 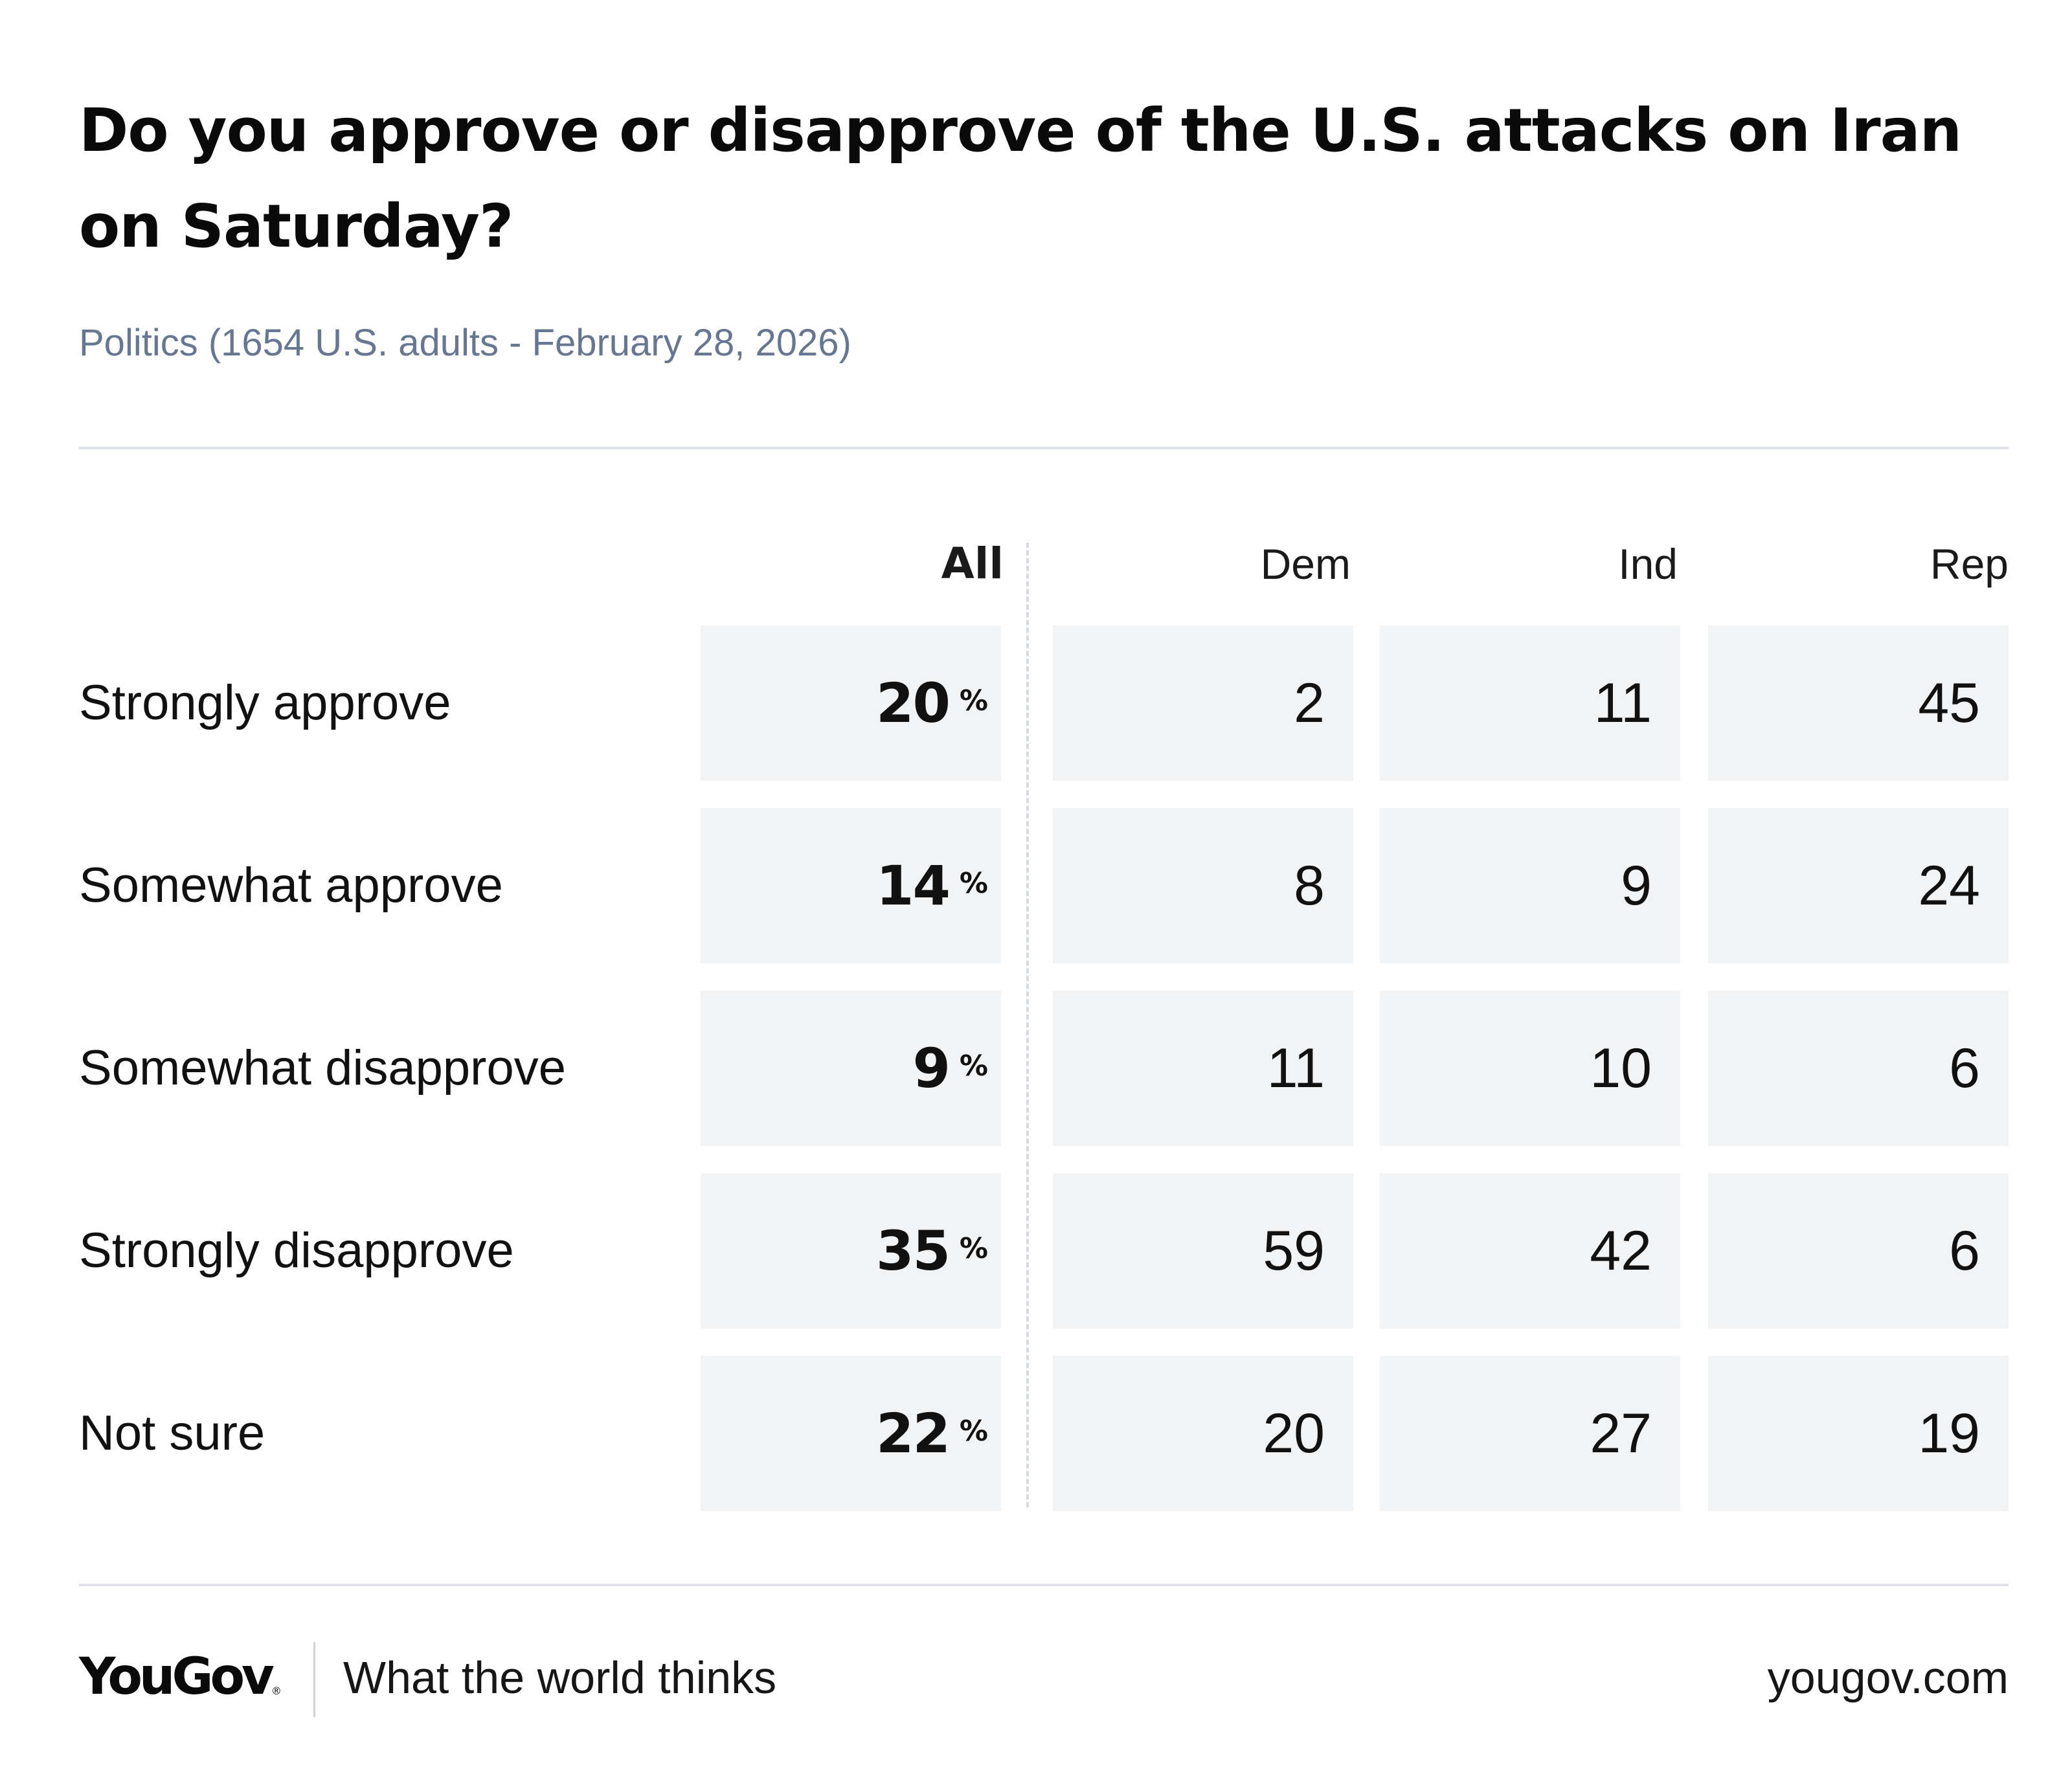 I want to click on cell-somewhat-approve-dem: 8, so click(x=1203, y=886).